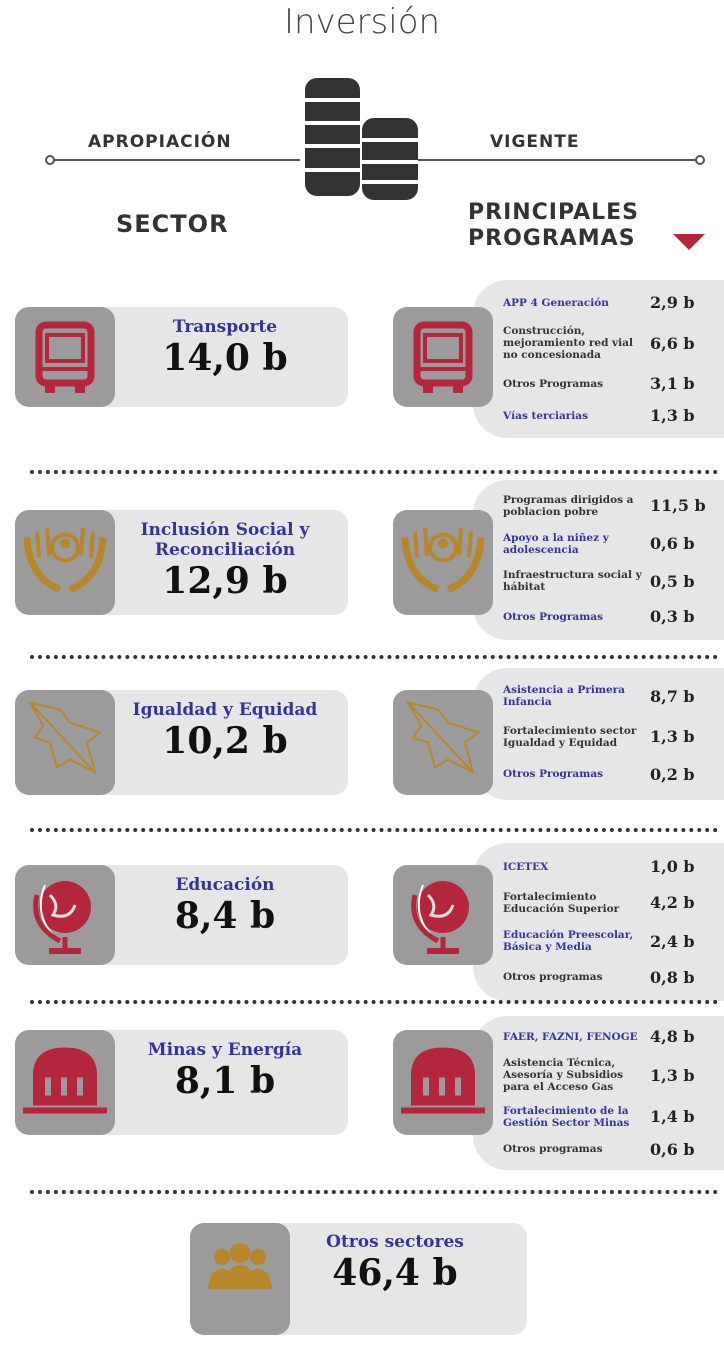 The width and height of the screenshot is (724, 1351). Describe the element at coordinates (362, 22) in the screenshot. I see `title: Inversión` at that location.